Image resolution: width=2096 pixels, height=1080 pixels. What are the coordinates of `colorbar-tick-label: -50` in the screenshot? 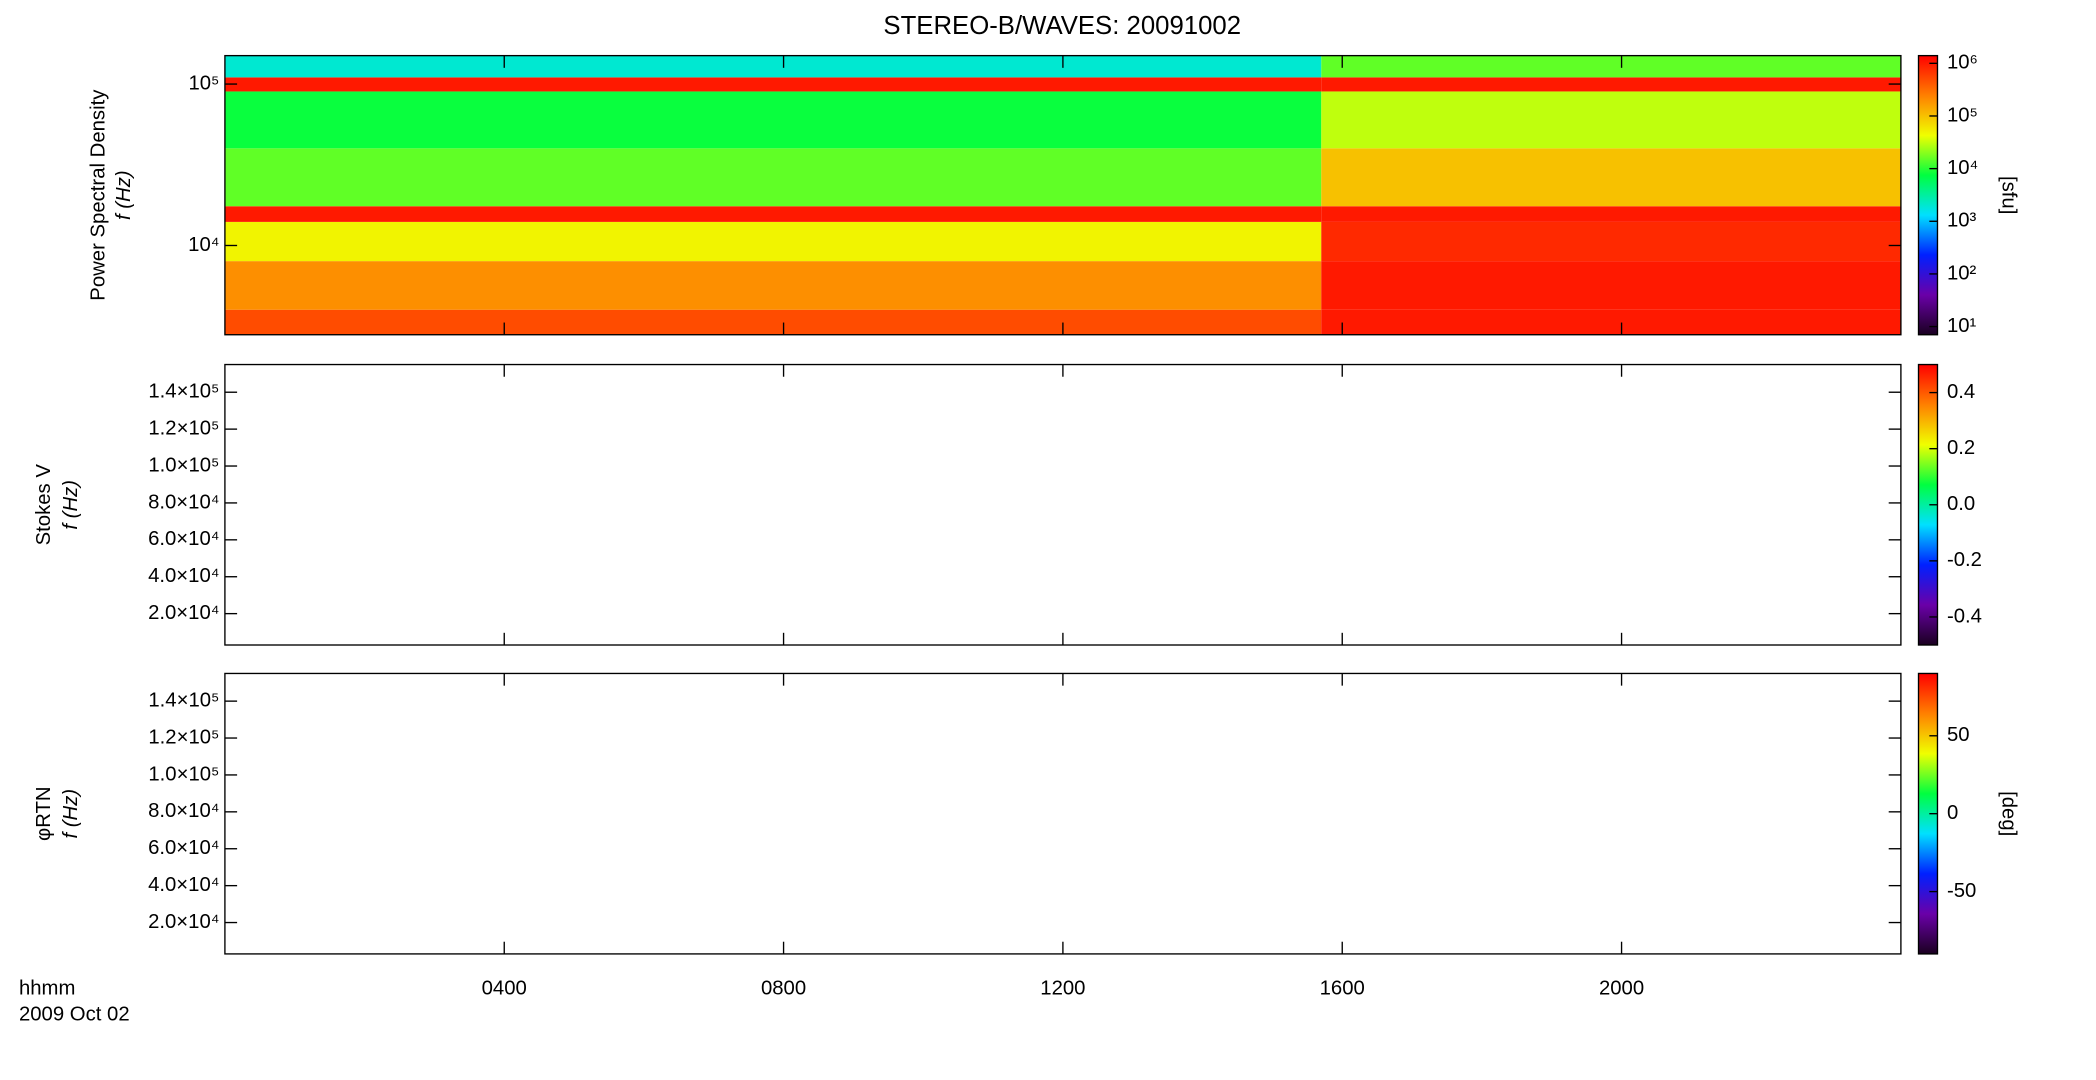 It's located at (1961, 891).